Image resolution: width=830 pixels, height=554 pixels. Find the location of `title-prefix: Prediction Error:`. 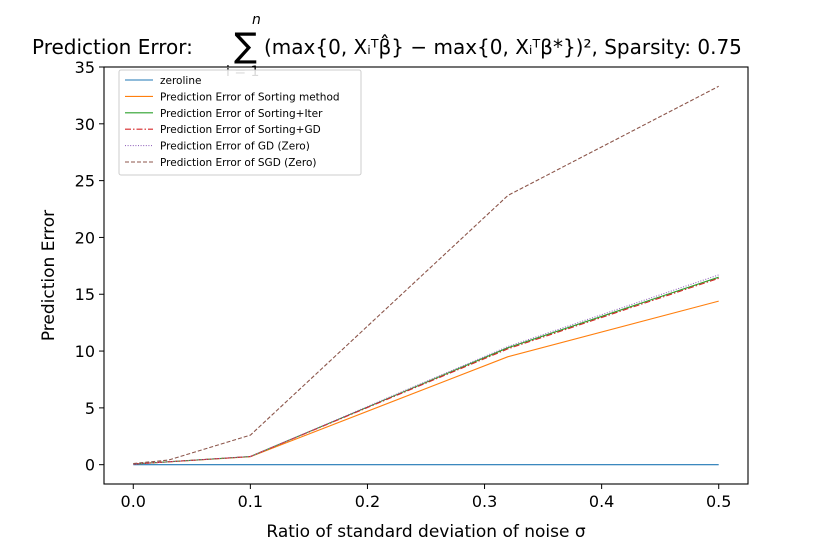

title-prefix: Prediction Error: is located at coordinates (112, 47).